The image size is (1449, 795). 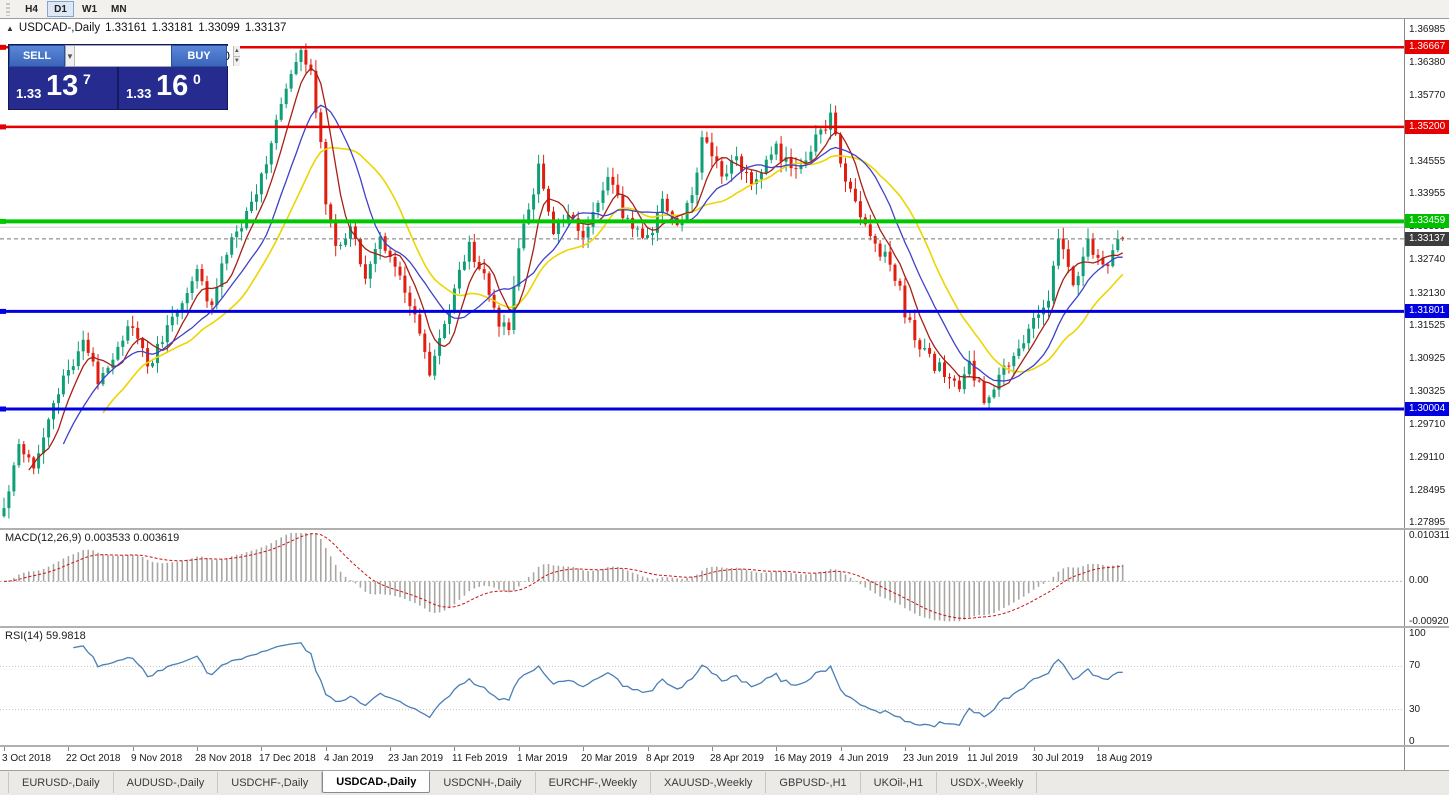 I want to click on price-axis-label: 1.32130, so click(x=1427, y=293).